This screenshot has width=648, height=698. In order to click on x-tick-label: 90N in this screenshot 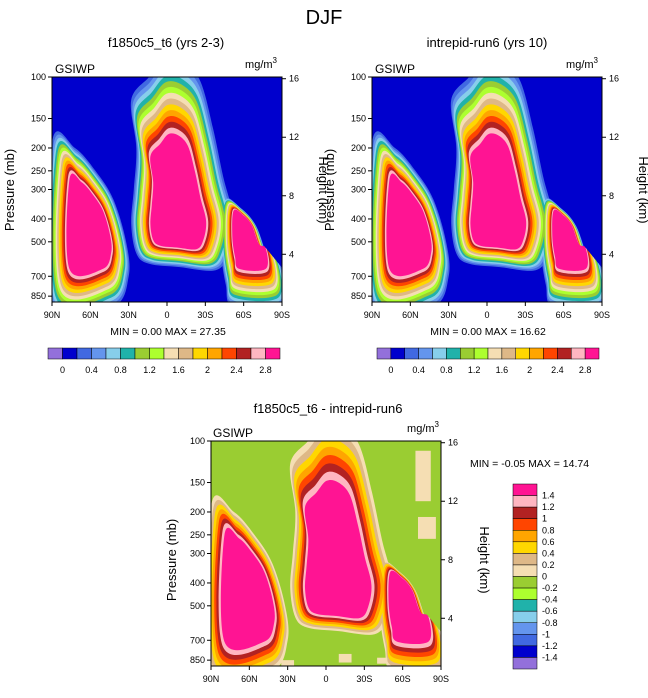, I will do `click(372, 315)`.